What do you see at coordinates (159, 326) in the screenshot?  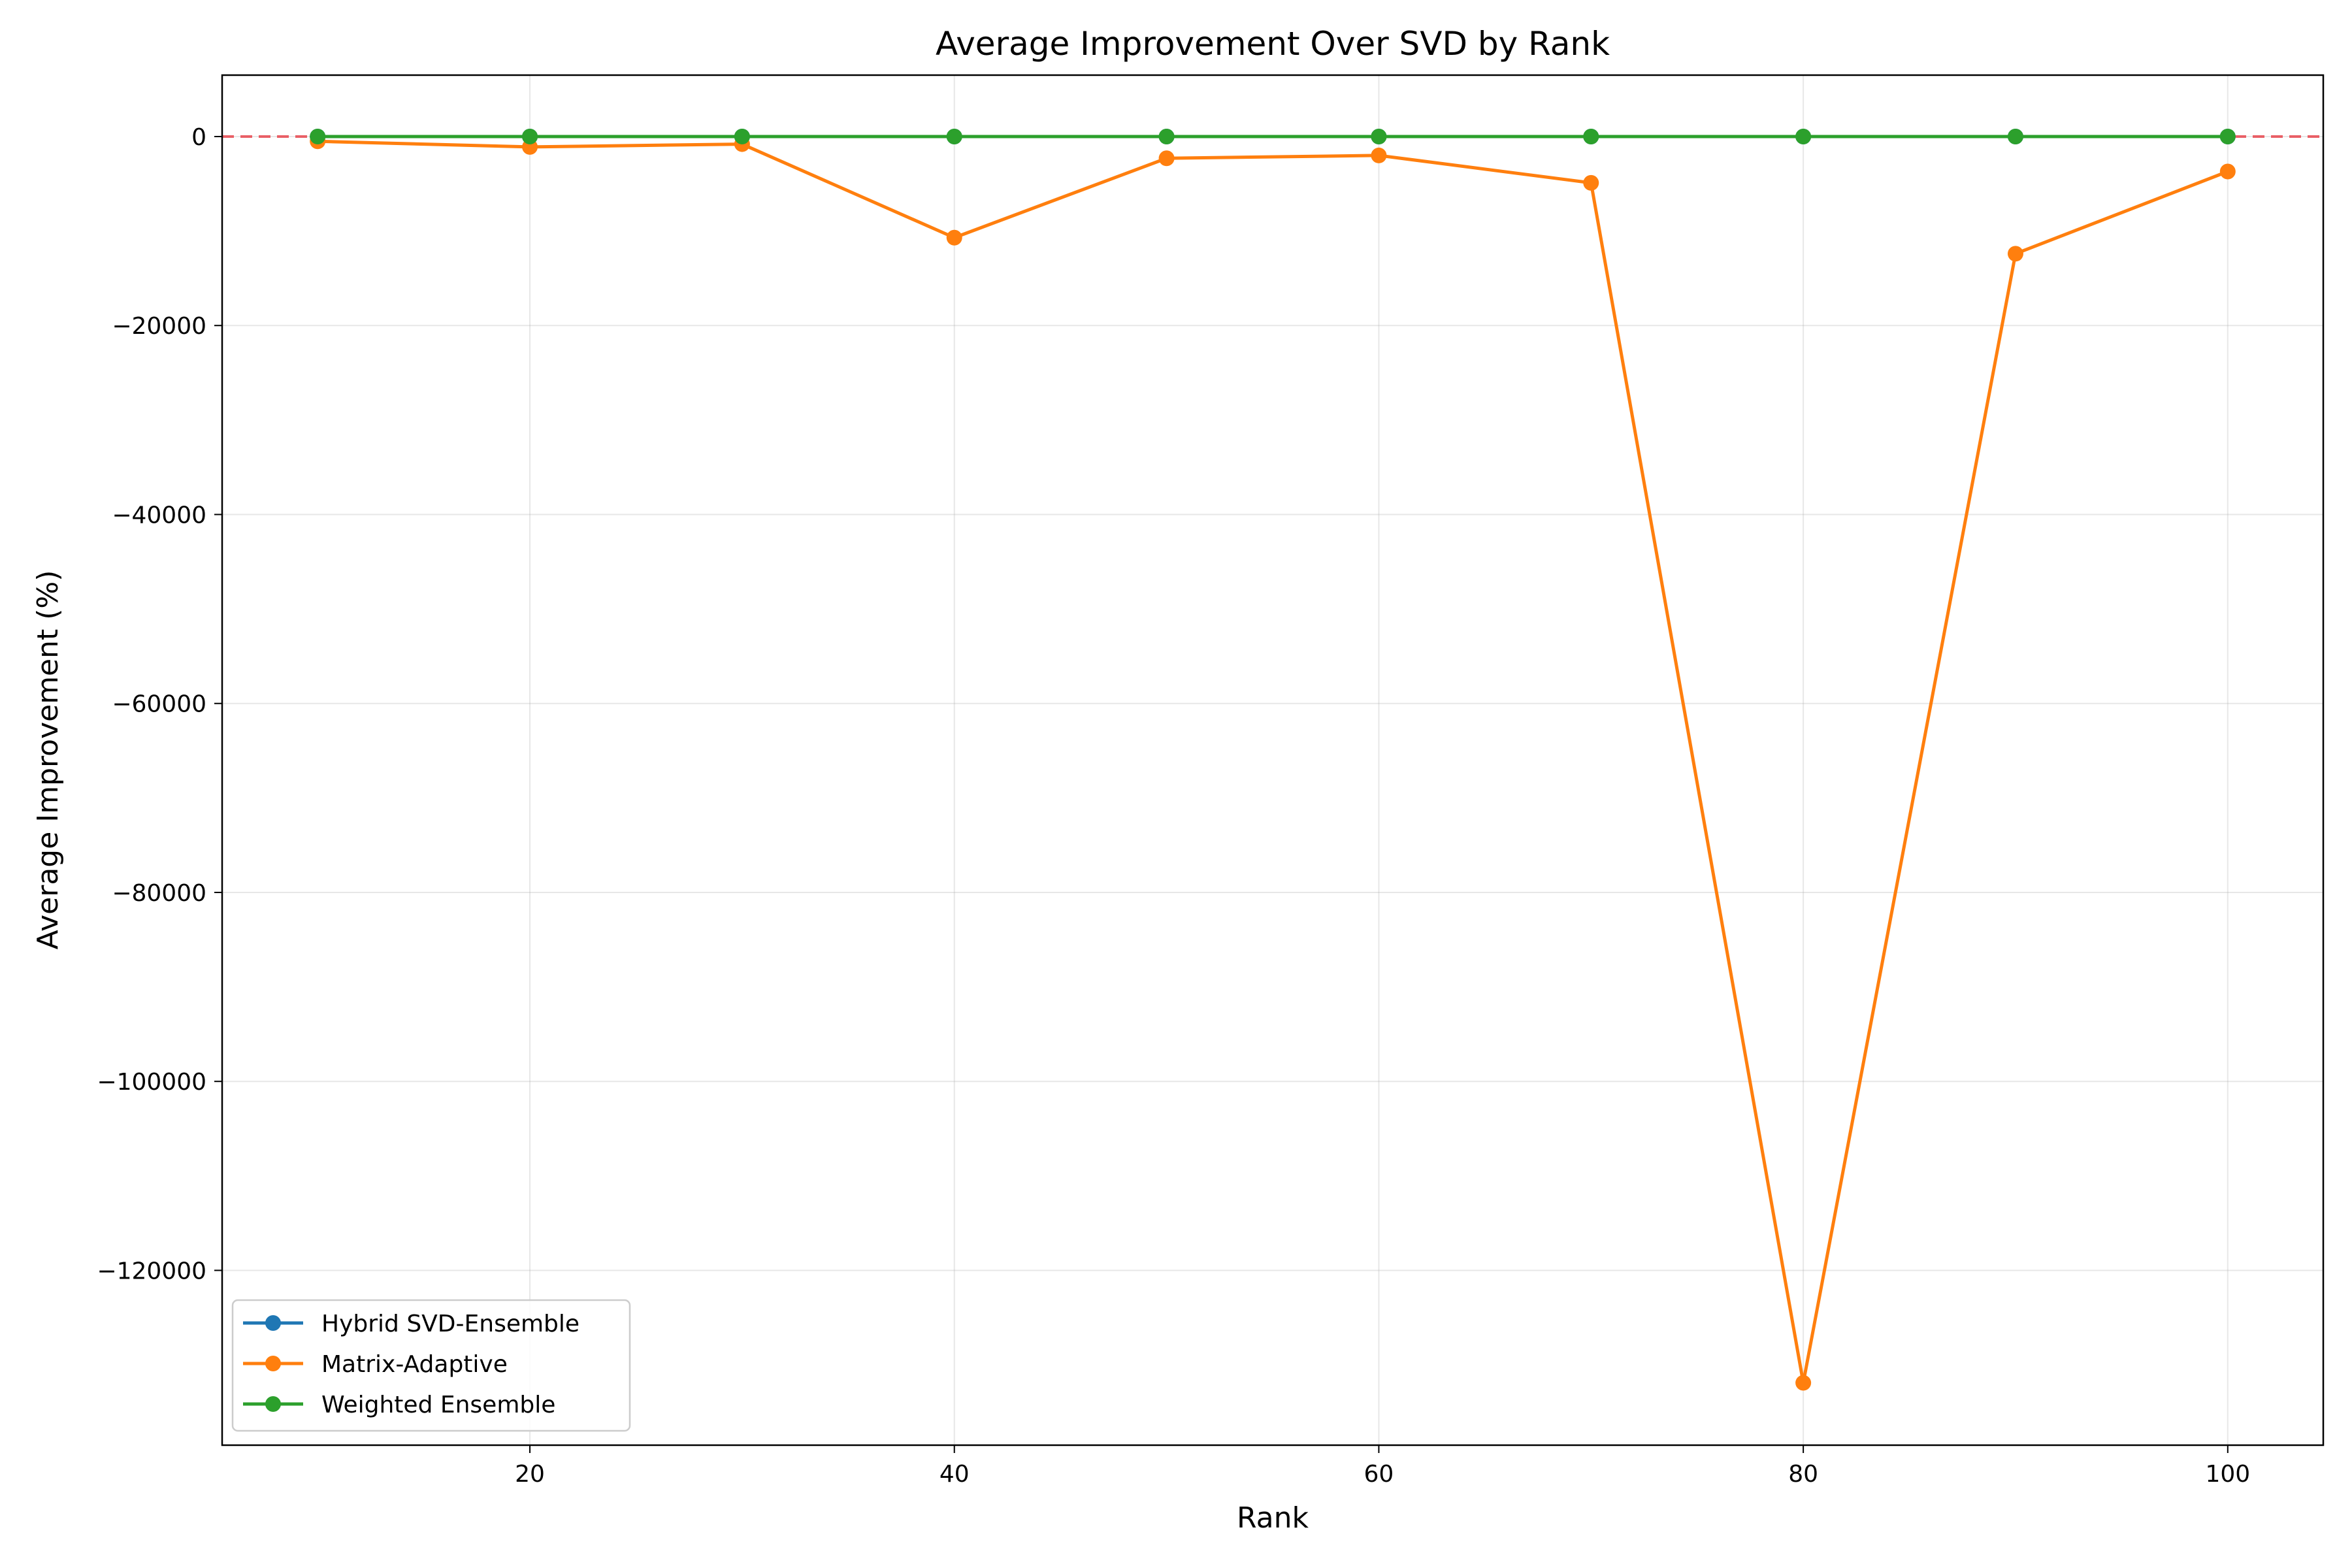 I see `y-tick-label: −20000` at bounding box center [159, 326].